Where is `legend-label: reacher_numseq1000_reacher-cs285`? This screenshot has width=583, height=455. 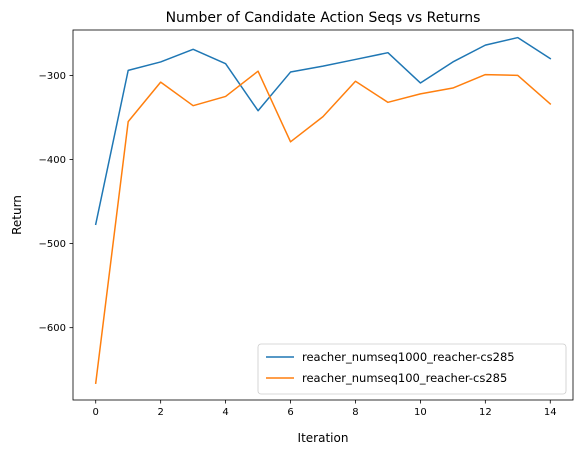
legend-label: reacher_numseq1000_reacher-cs285 is located at coordinates (408, 357).